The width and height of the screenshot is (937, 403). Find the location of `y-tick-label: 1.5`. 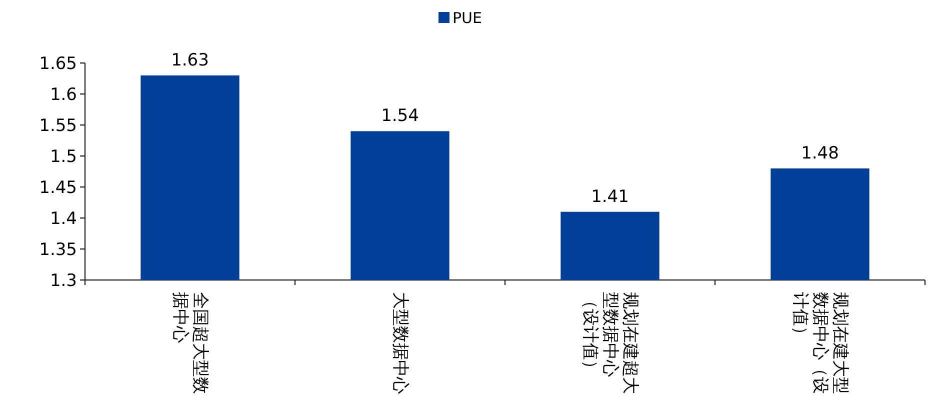

y-tick-label: 1.5 is located at coordinates (63, 157).